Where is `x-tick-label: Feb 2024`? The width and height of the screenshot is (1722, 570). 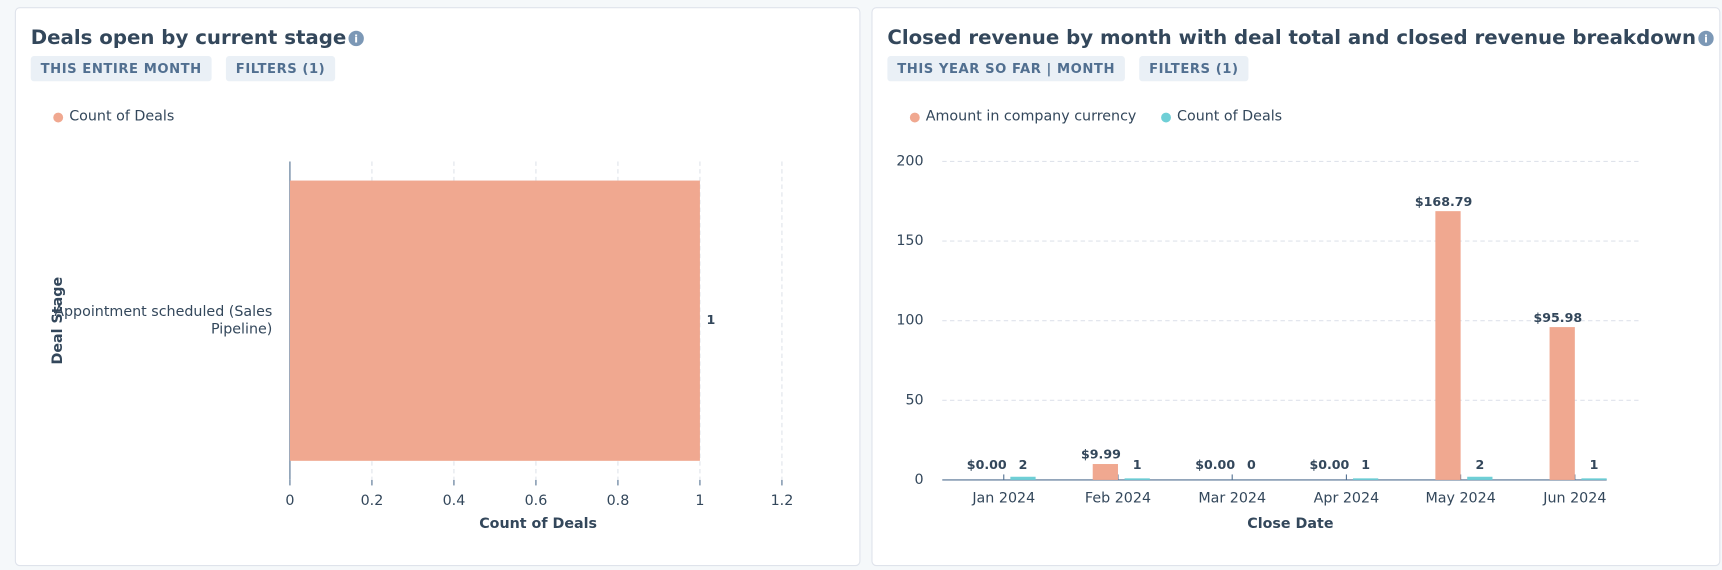 x-tick-label: Feb 2024 is located at coordinates (1118, 499).